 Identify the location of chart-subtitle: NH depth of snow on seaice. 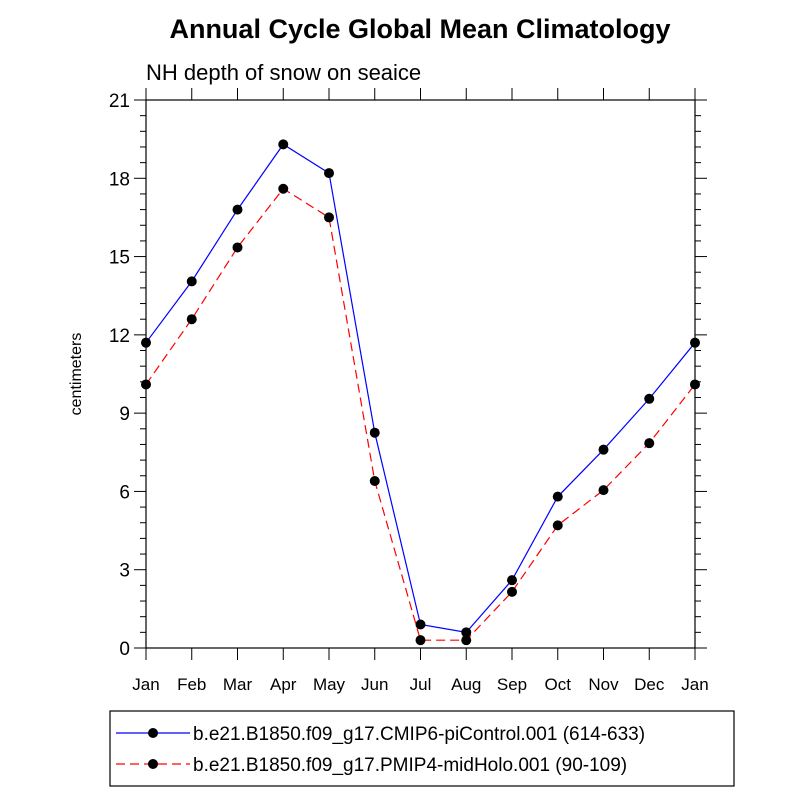
(283, 72).